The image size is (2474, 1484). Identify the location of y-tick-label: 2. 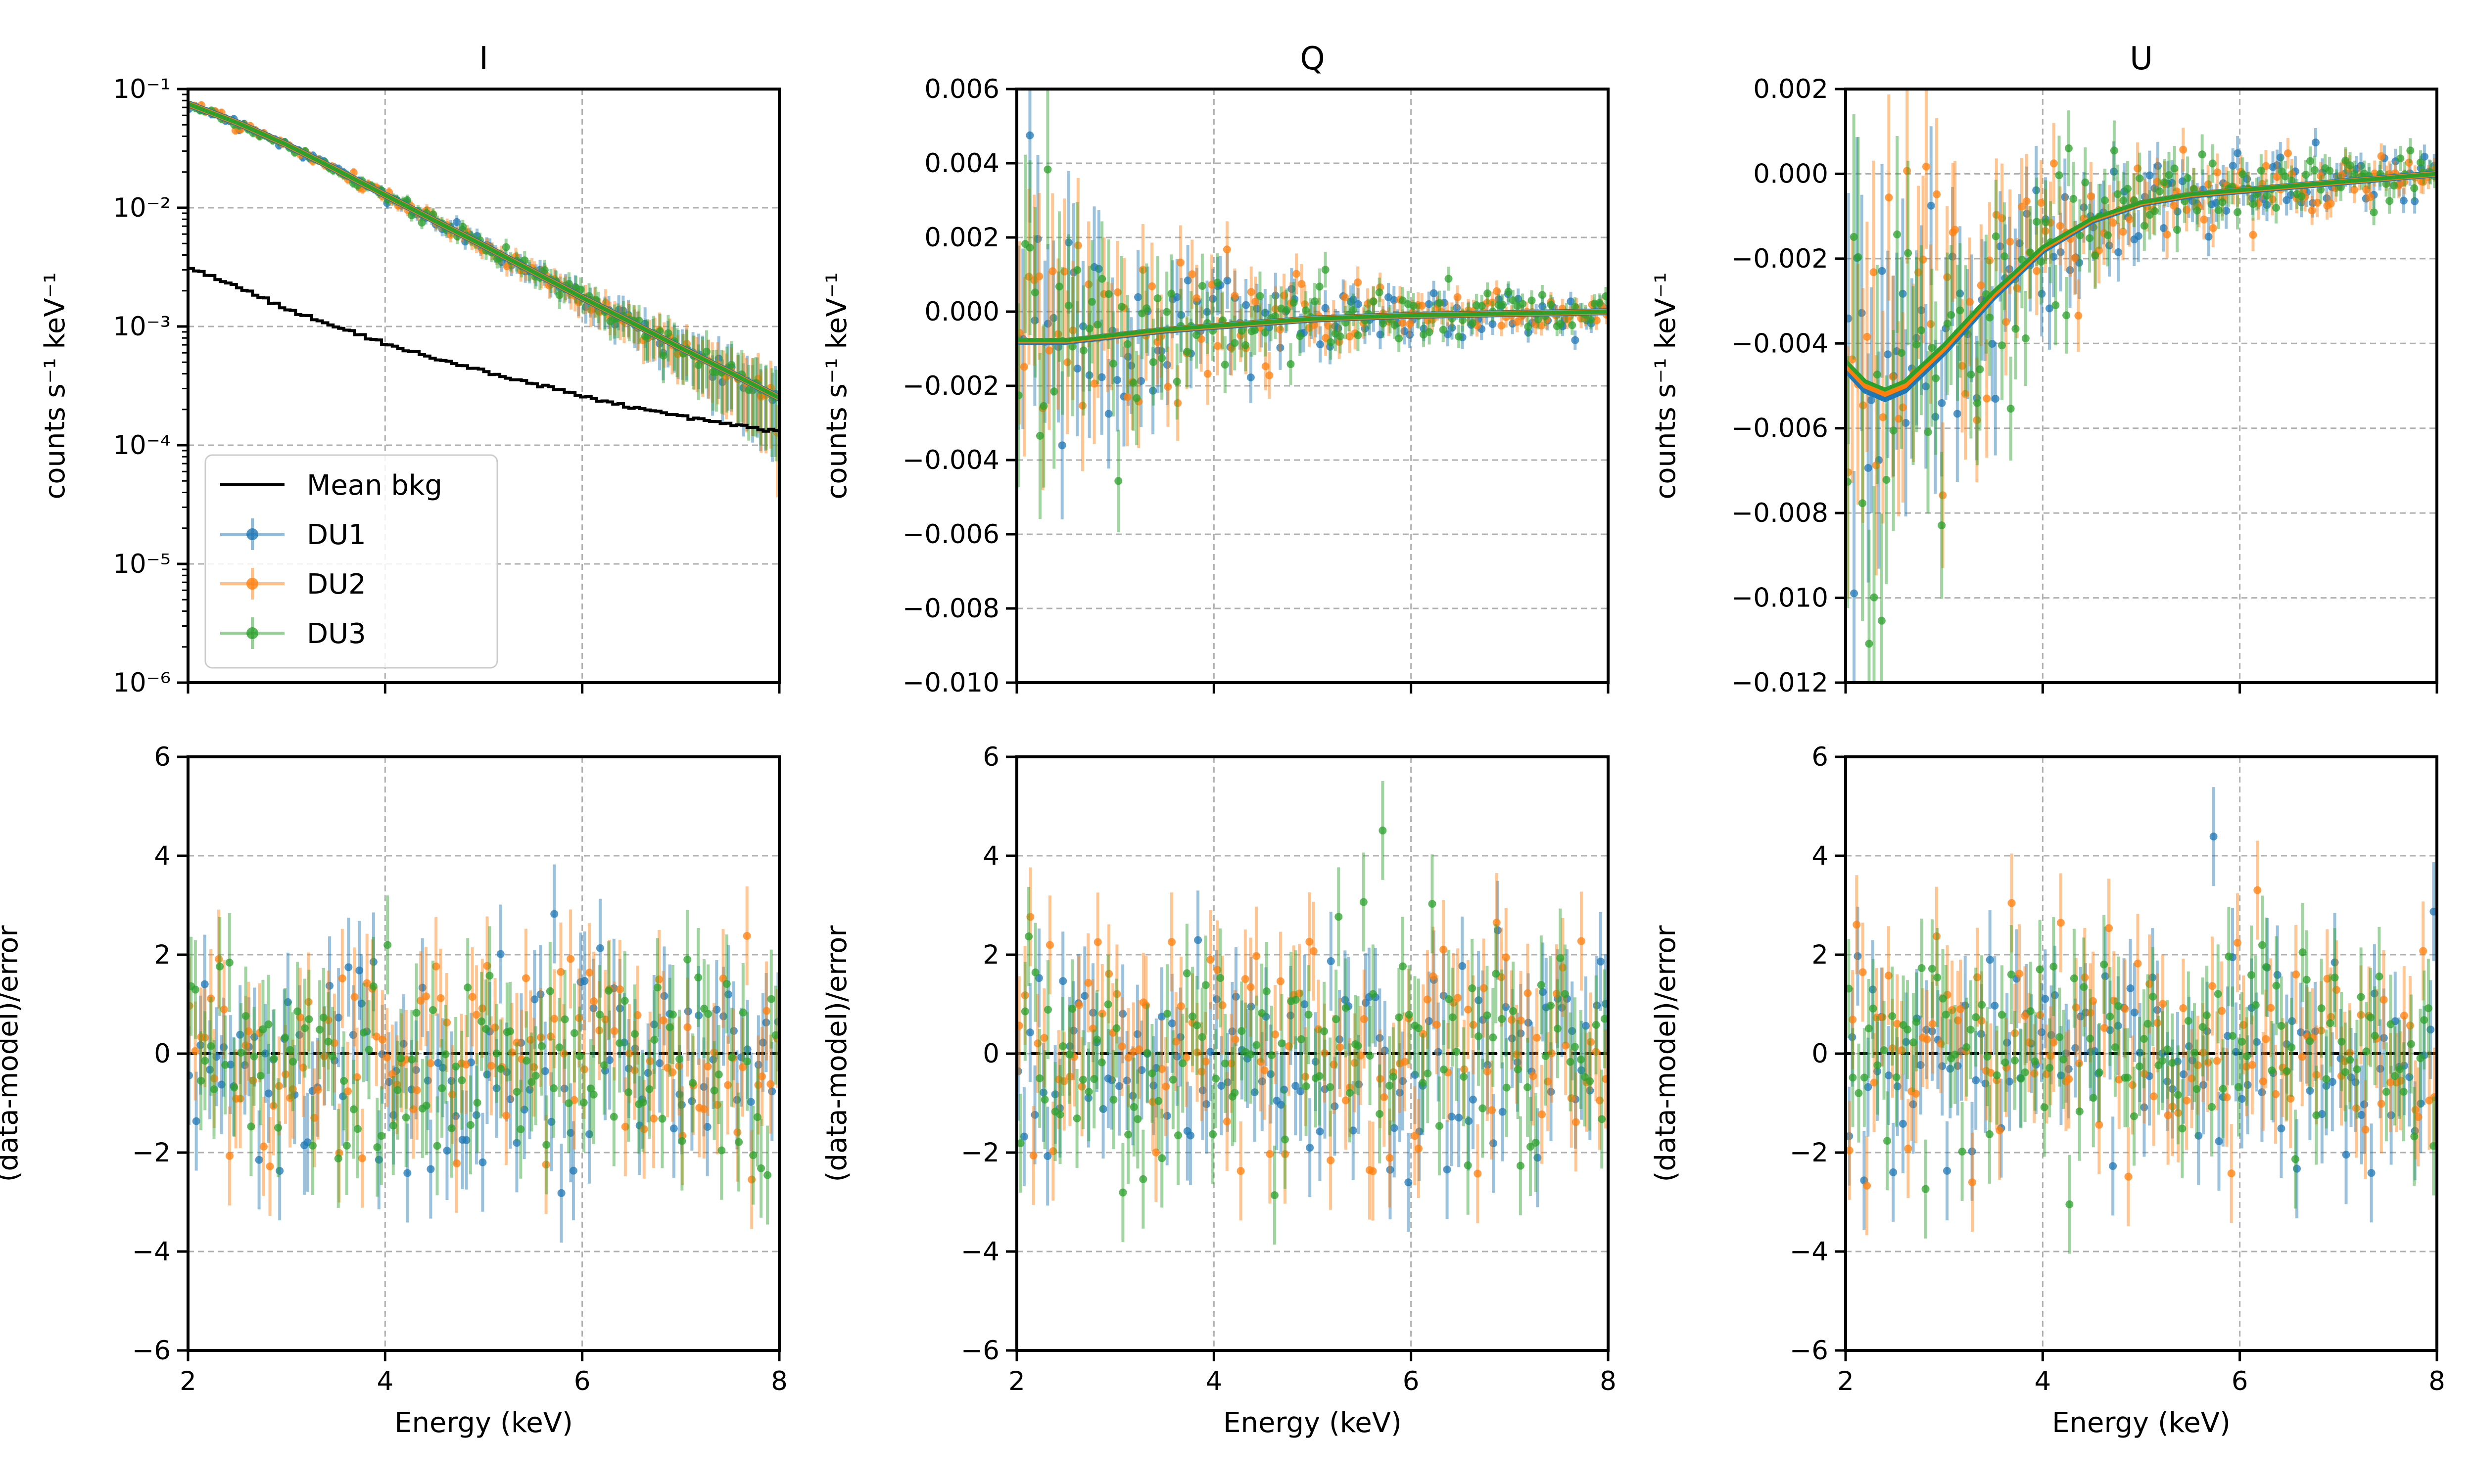
(1819, 955).